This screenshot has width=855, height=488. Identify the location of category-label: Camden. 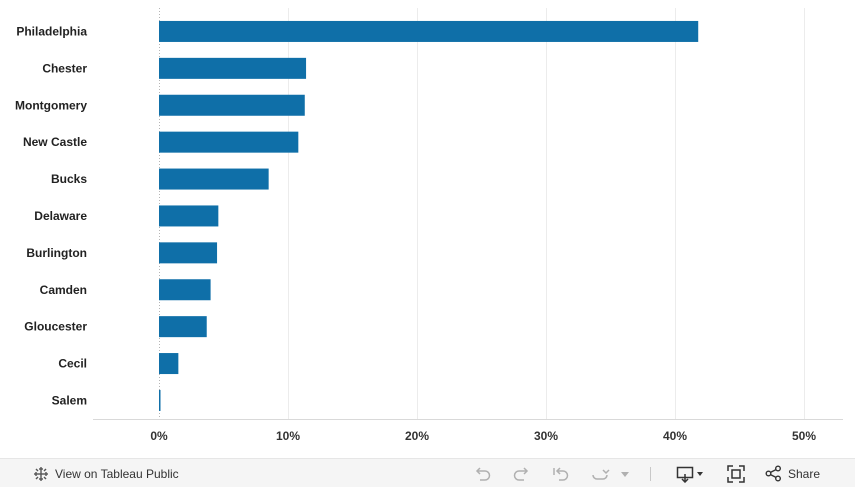
(63, 290).